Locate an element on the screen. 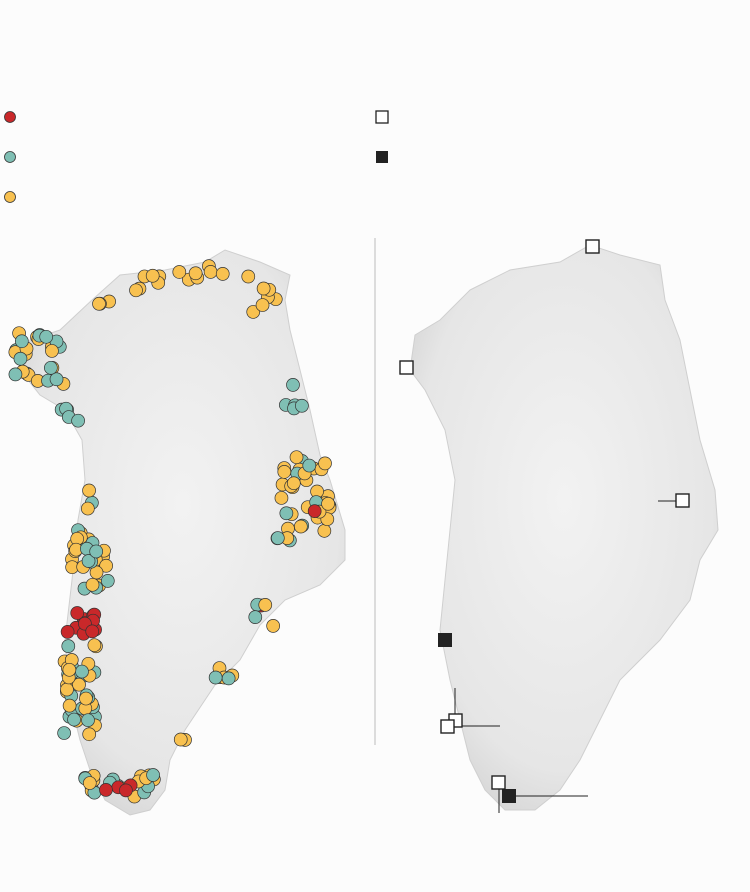  legend-swatch-teal is located at coordinates (10, 157).